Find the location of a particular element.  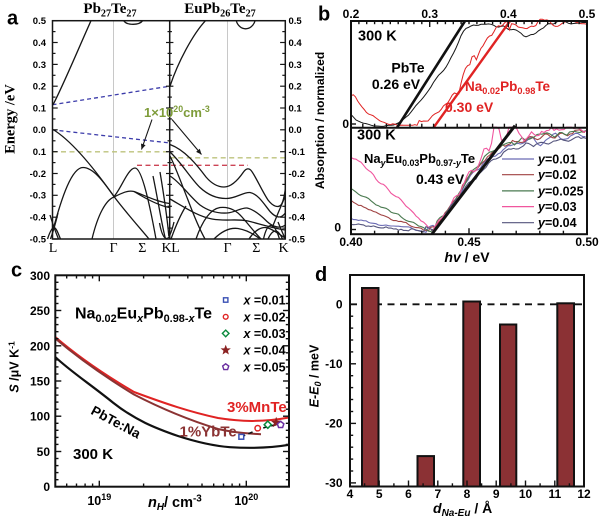

svg-text: y=0.04 is located at coordinates (557, 223).